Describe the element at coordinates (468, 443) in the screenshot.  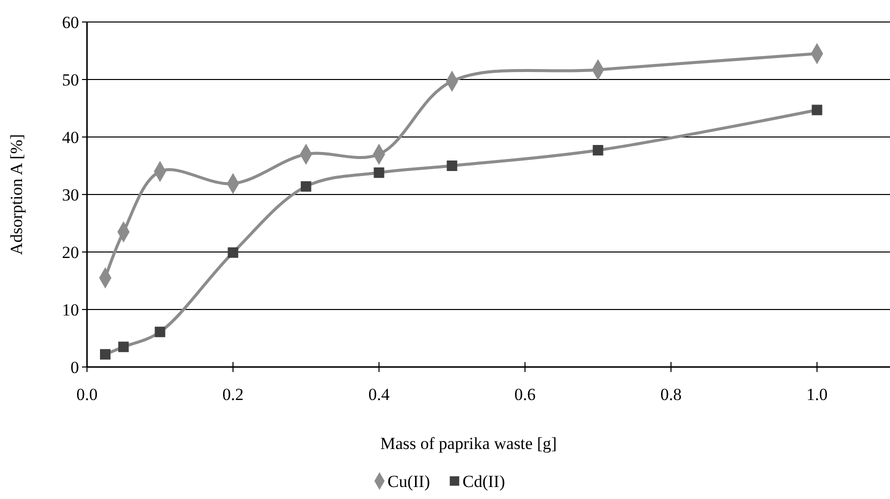
I see `x-axis-title: Mass of paprika waste [g]` at that location.